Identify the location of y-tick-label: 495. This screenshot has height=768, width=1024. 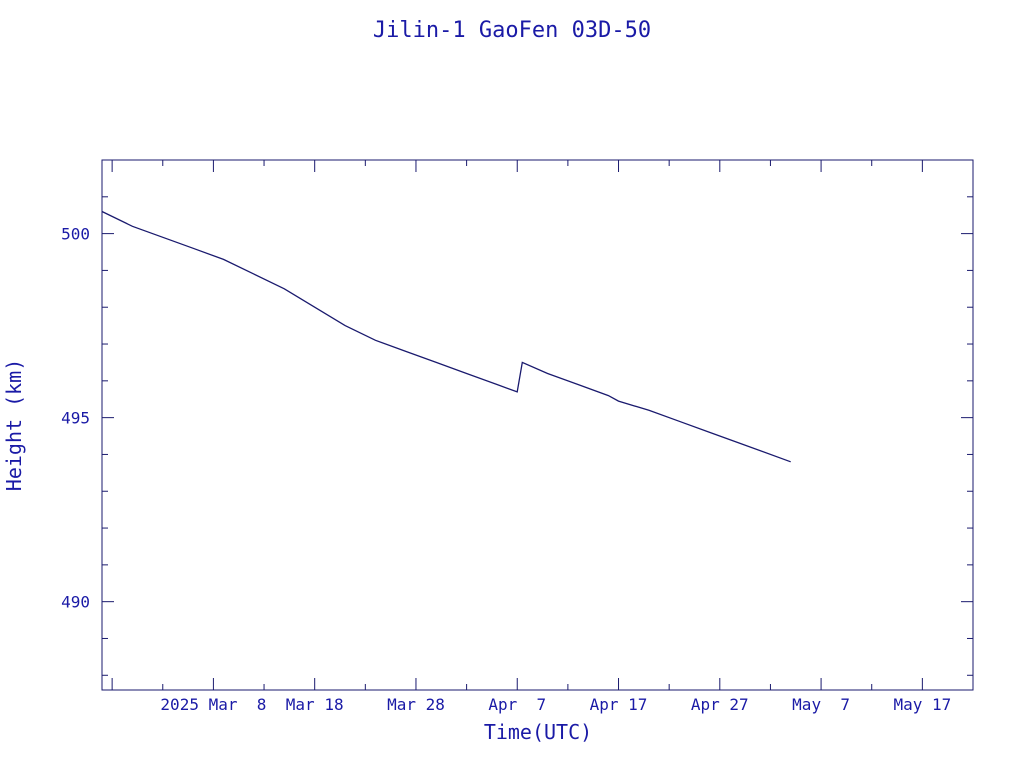
(75, 418).